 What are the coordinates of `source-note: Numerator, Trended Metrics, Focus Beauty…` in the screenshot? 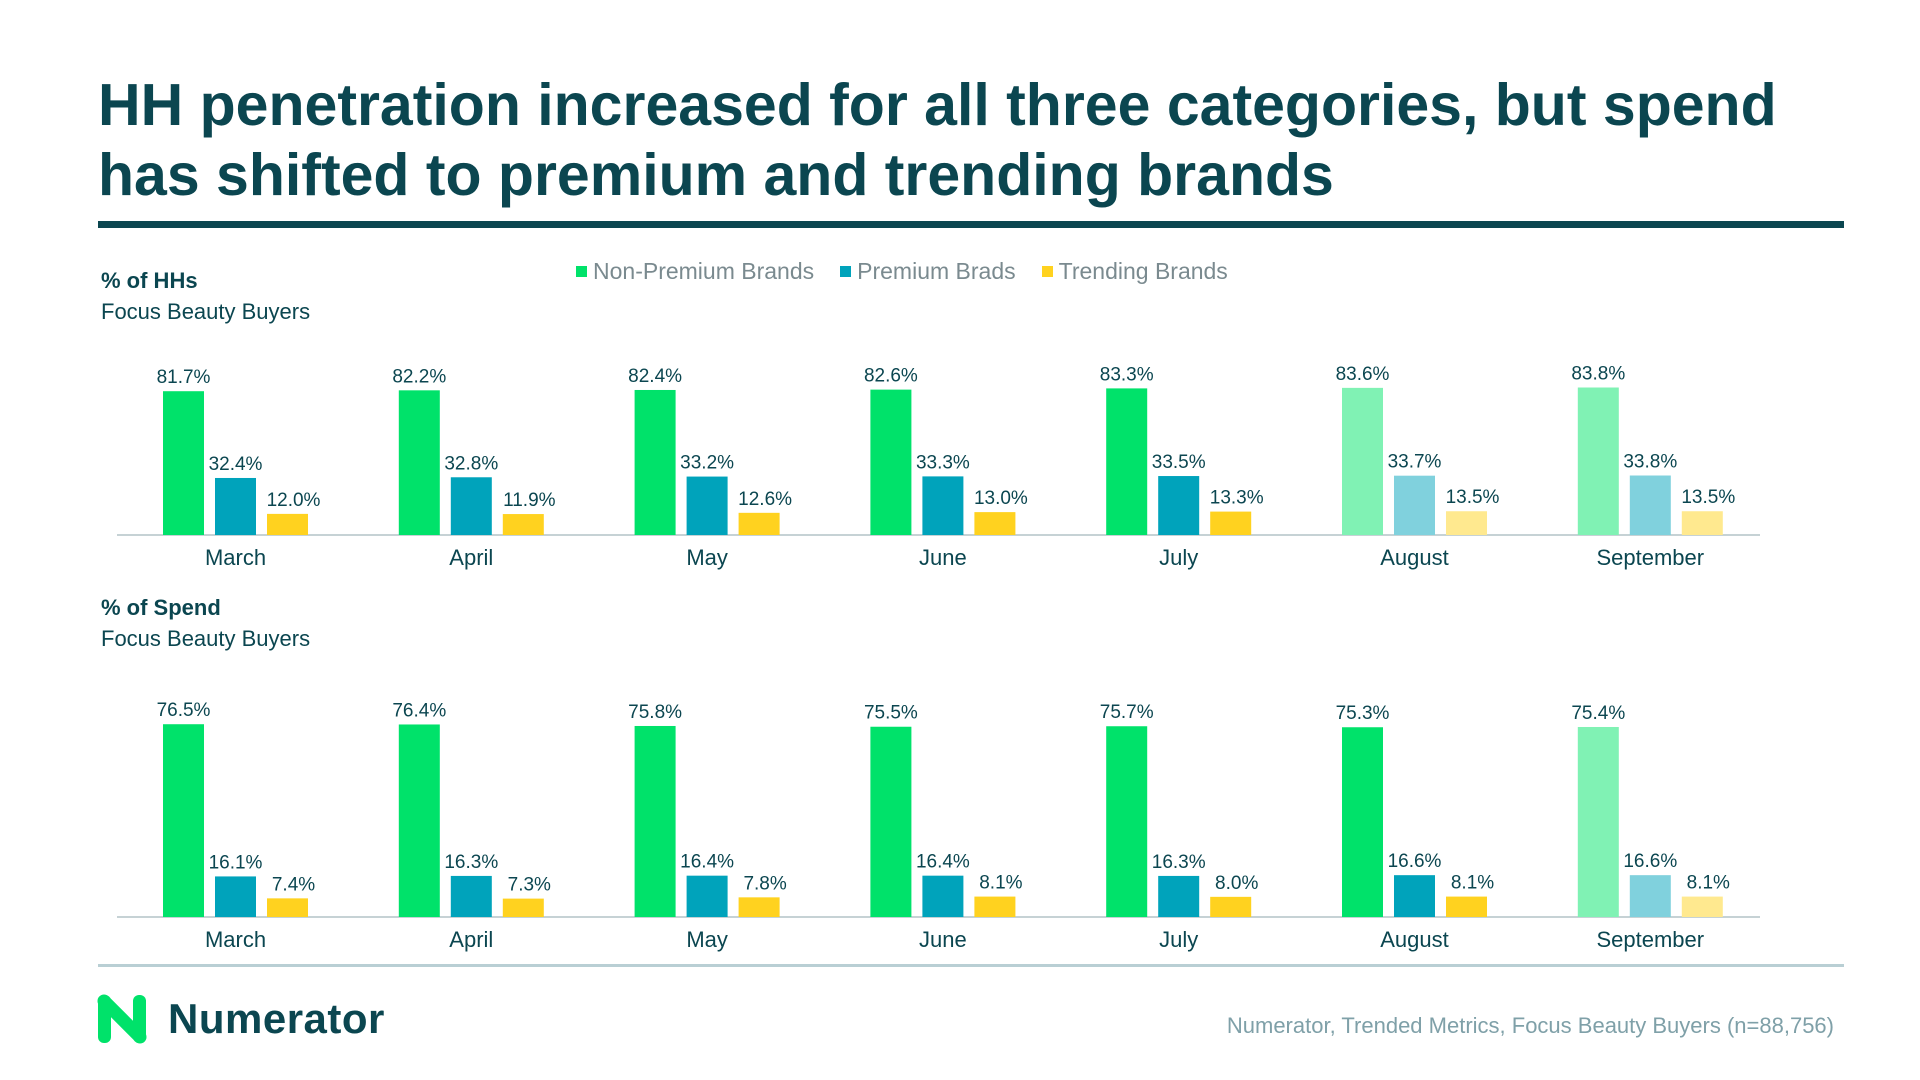 It's located at (1530, 1025).